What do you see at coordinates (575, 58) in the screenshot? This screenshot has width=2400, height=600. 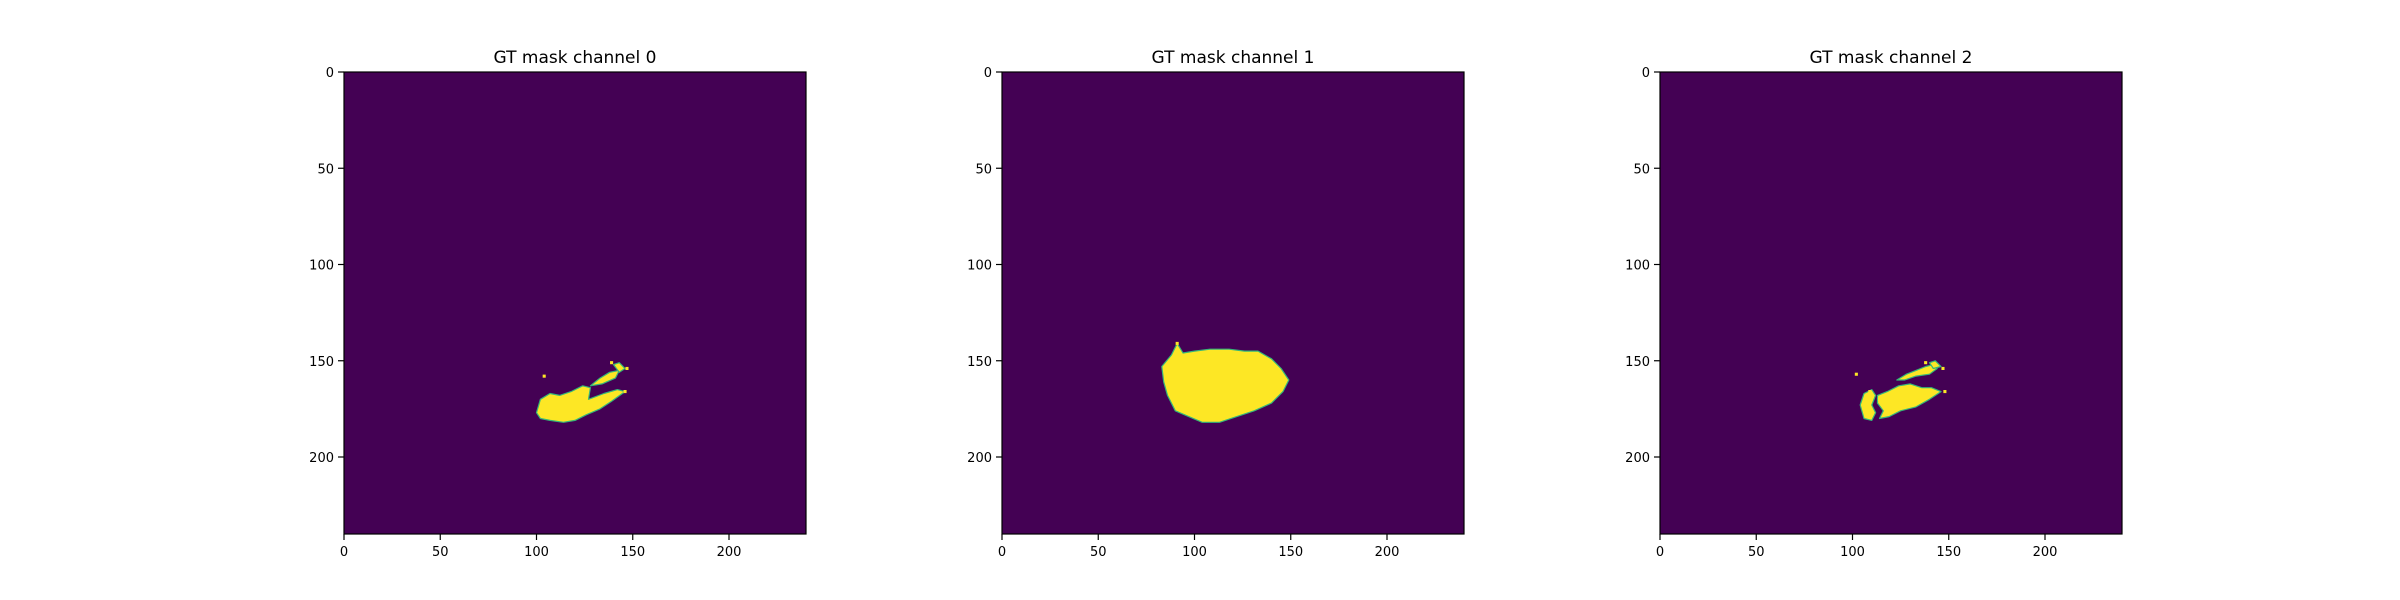 I see `panel-title: GT mask channel 0` at bounding box center [575, 58].